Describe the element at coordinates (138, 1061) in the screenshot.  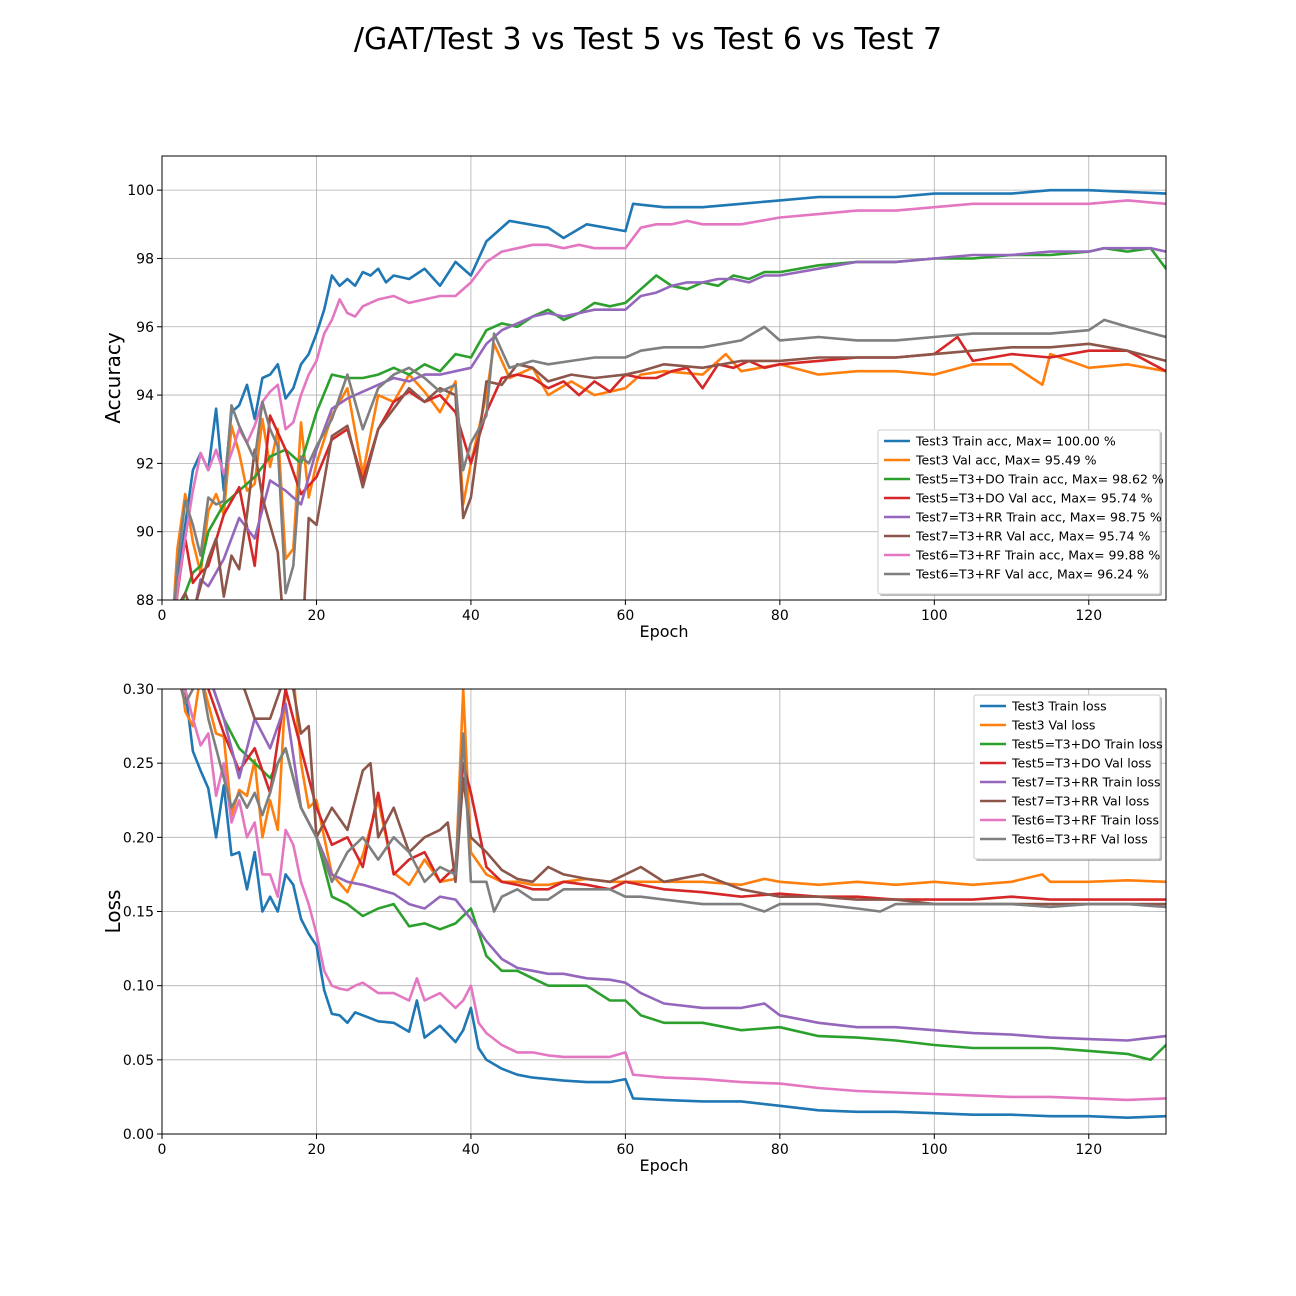
I see `y-tick-label: 0.05` at that location.